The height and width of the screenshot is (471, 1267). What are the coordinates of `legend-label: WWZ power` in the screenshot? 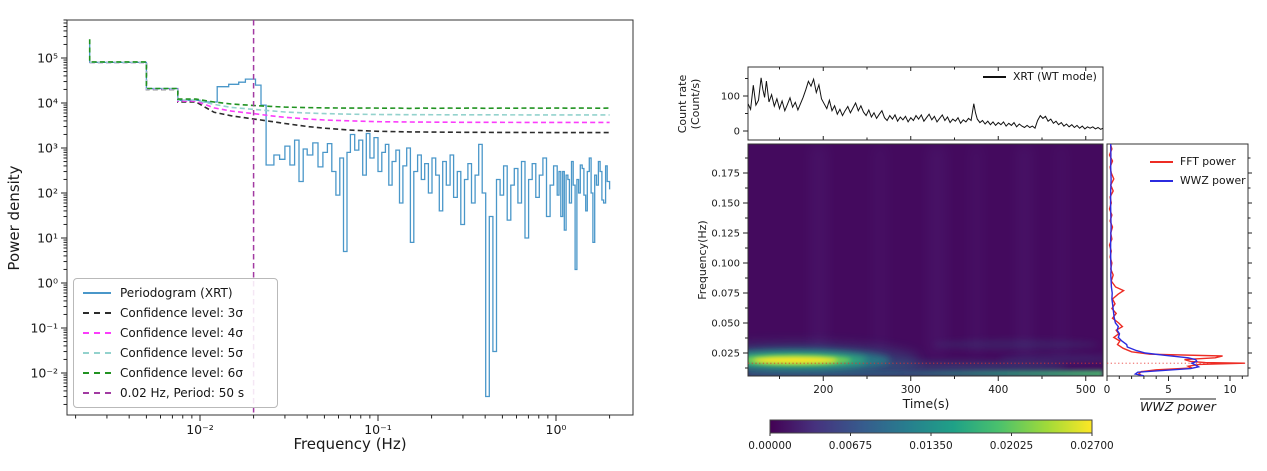 It's located at (1213, 180).